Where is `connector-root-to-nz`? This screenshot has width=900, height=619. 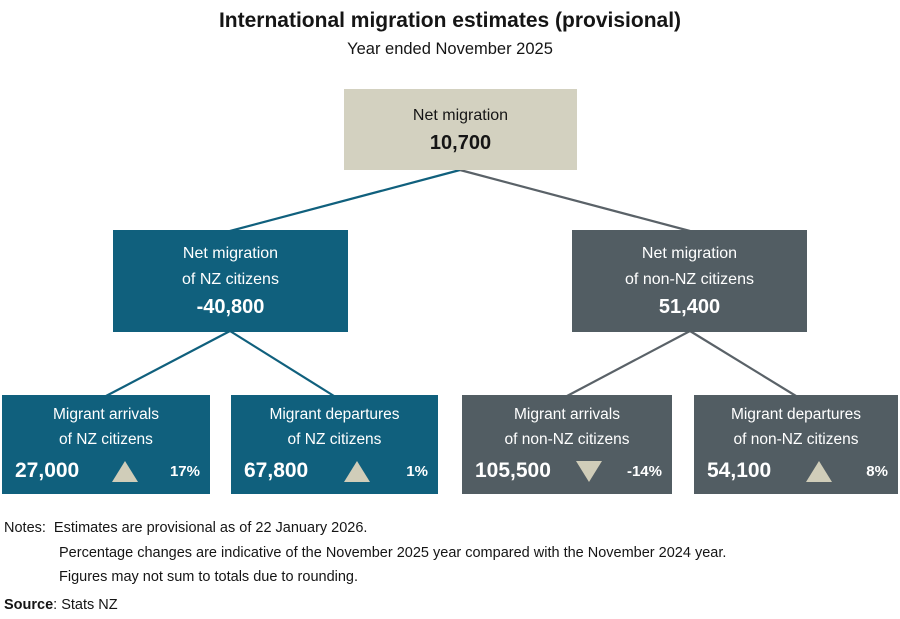
connector-root-to-nz is located at coordinates (345, 200).